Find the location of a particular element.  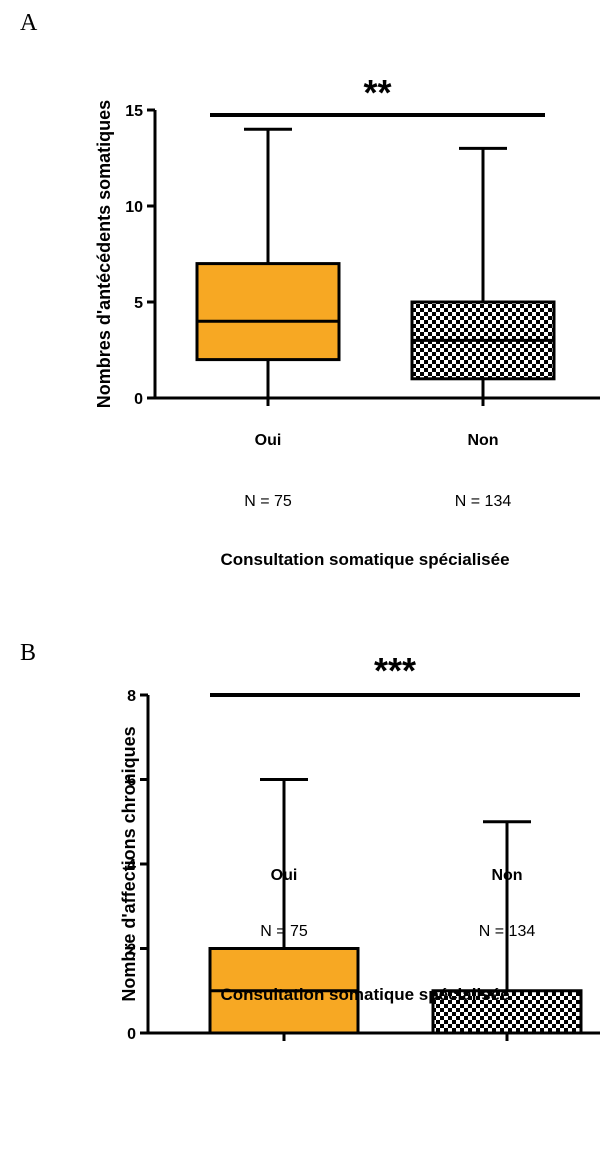

y-axis-title: Nombres d'antécédents somatiques is located at coordinates (104, 254).